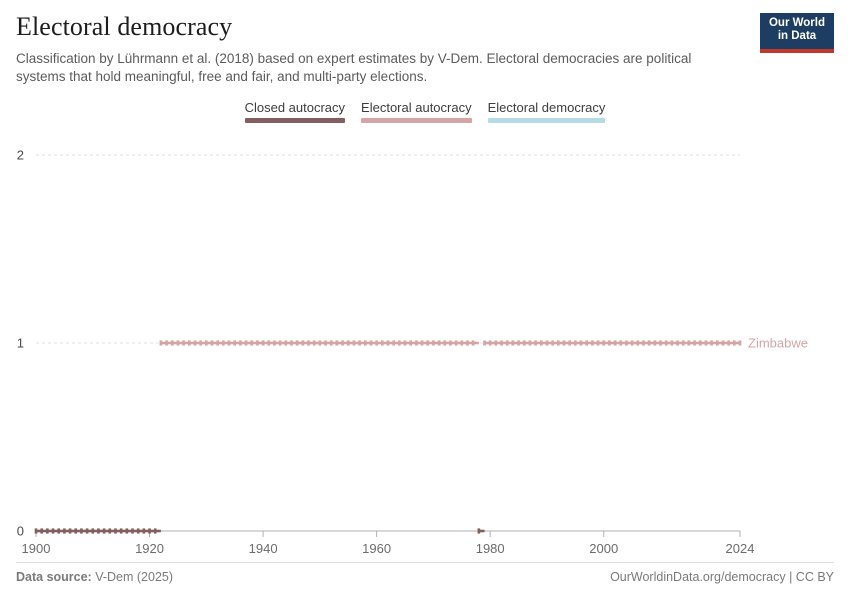 The image size is (850, 600). Describe the element at coordinates (54, 577) in the screenshot. I see `footer-source-label: Data source:` at that location.